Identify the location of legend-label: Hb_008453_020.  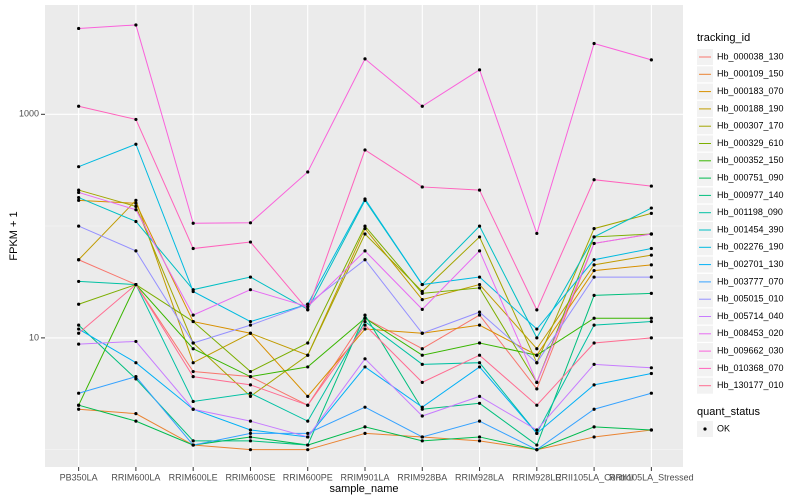
(750, 333).